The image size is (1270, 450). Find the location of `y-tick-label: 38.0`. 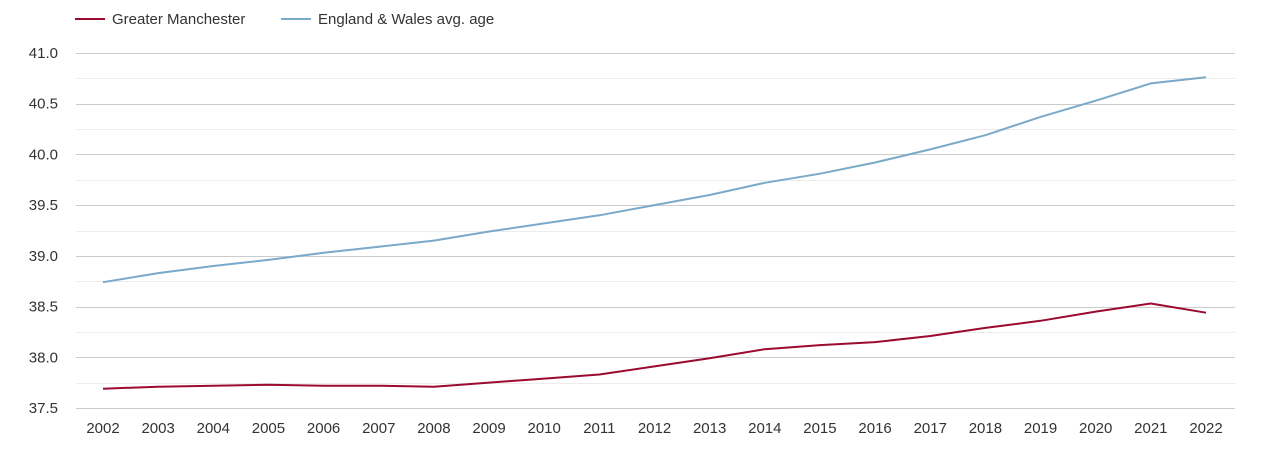

y-tick-label: 38.0 is located at coordinates (43, 357).